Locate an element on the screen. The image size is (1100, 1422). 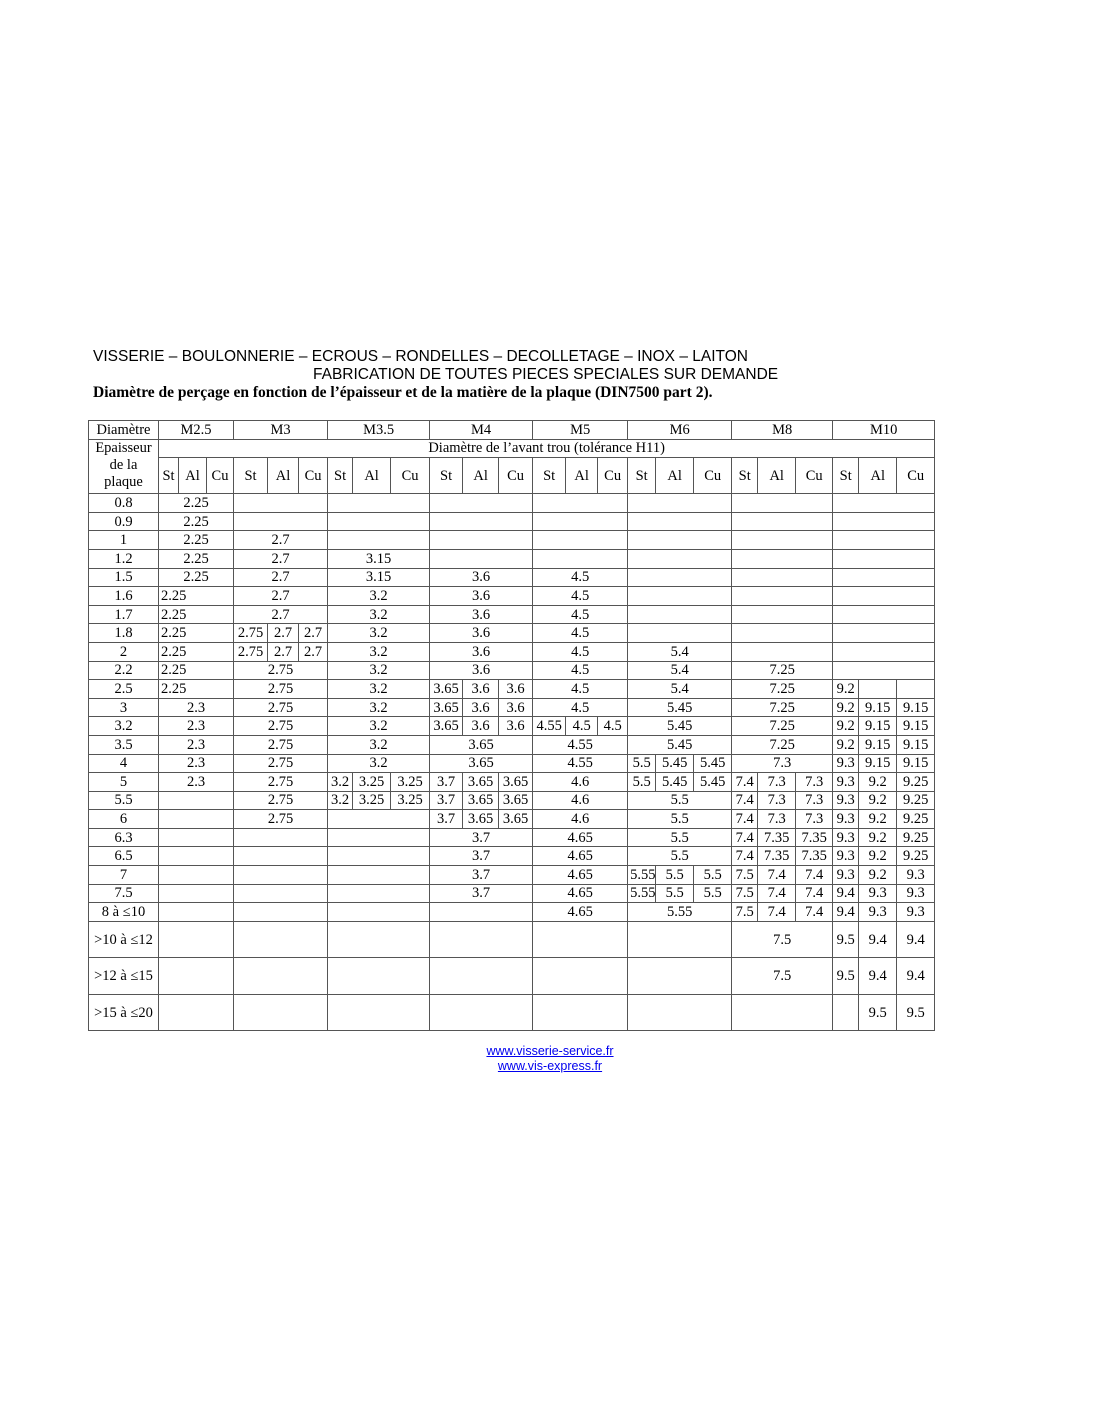
diameter-cell: 7.25 is located at coordinates (782, 707).